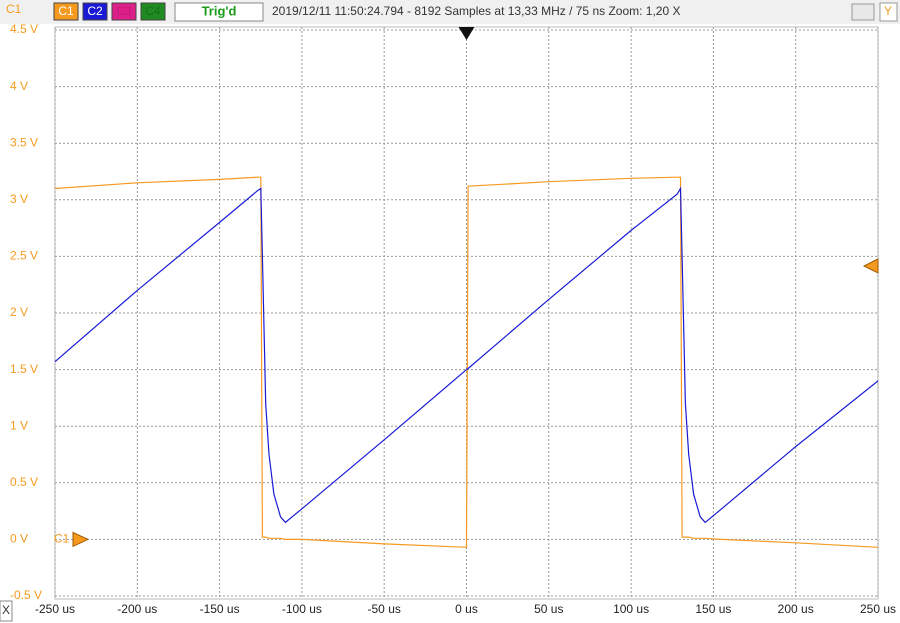  What do you see at coordinates (466, 33) in the screenshot?
I see `trigger-marker` at bounding box center [466, 33].